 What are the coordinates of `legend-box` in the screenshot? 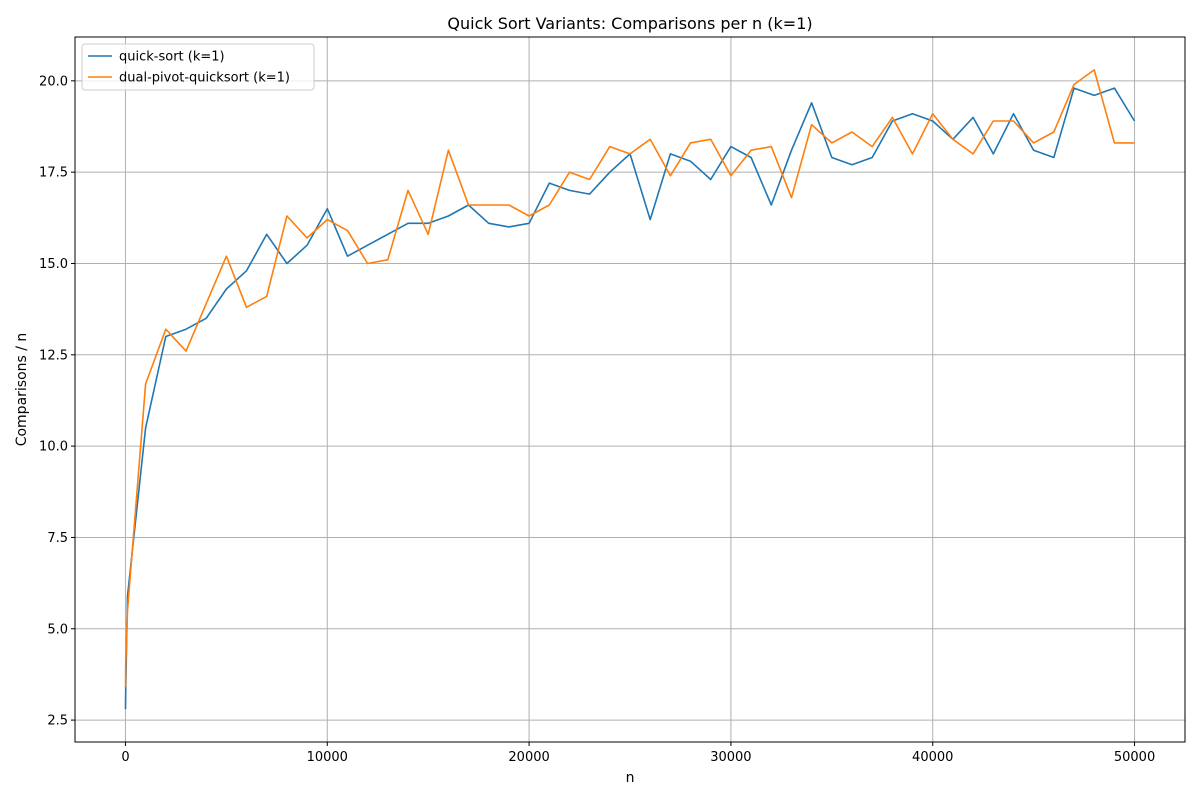 It's located at (198, 67).